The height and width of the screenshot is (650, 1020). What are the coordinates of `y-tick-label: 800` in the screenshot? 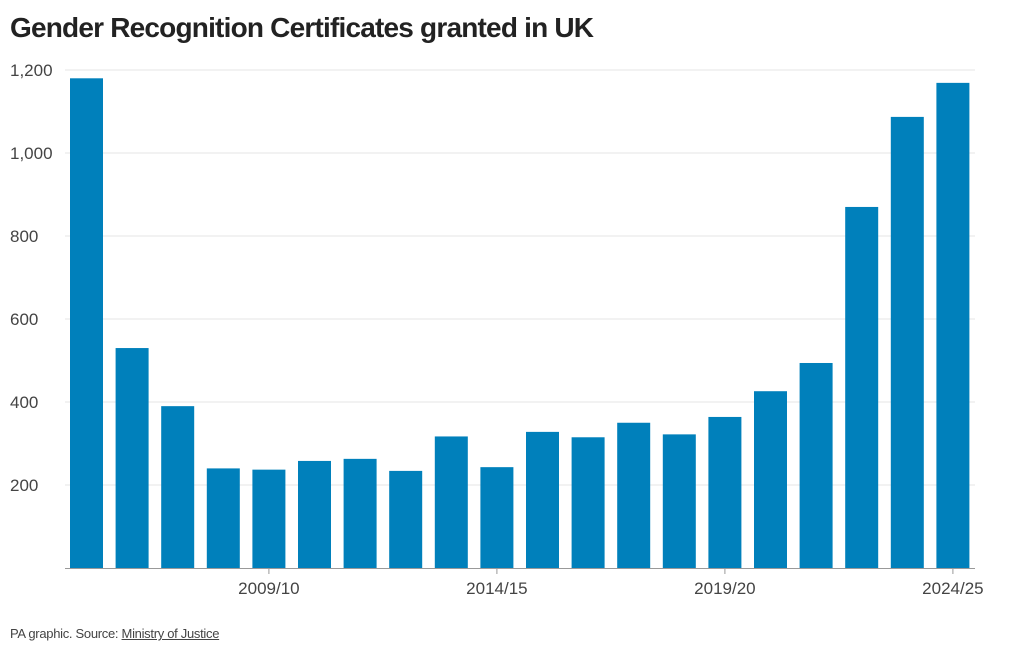 It's located at (24, 236).